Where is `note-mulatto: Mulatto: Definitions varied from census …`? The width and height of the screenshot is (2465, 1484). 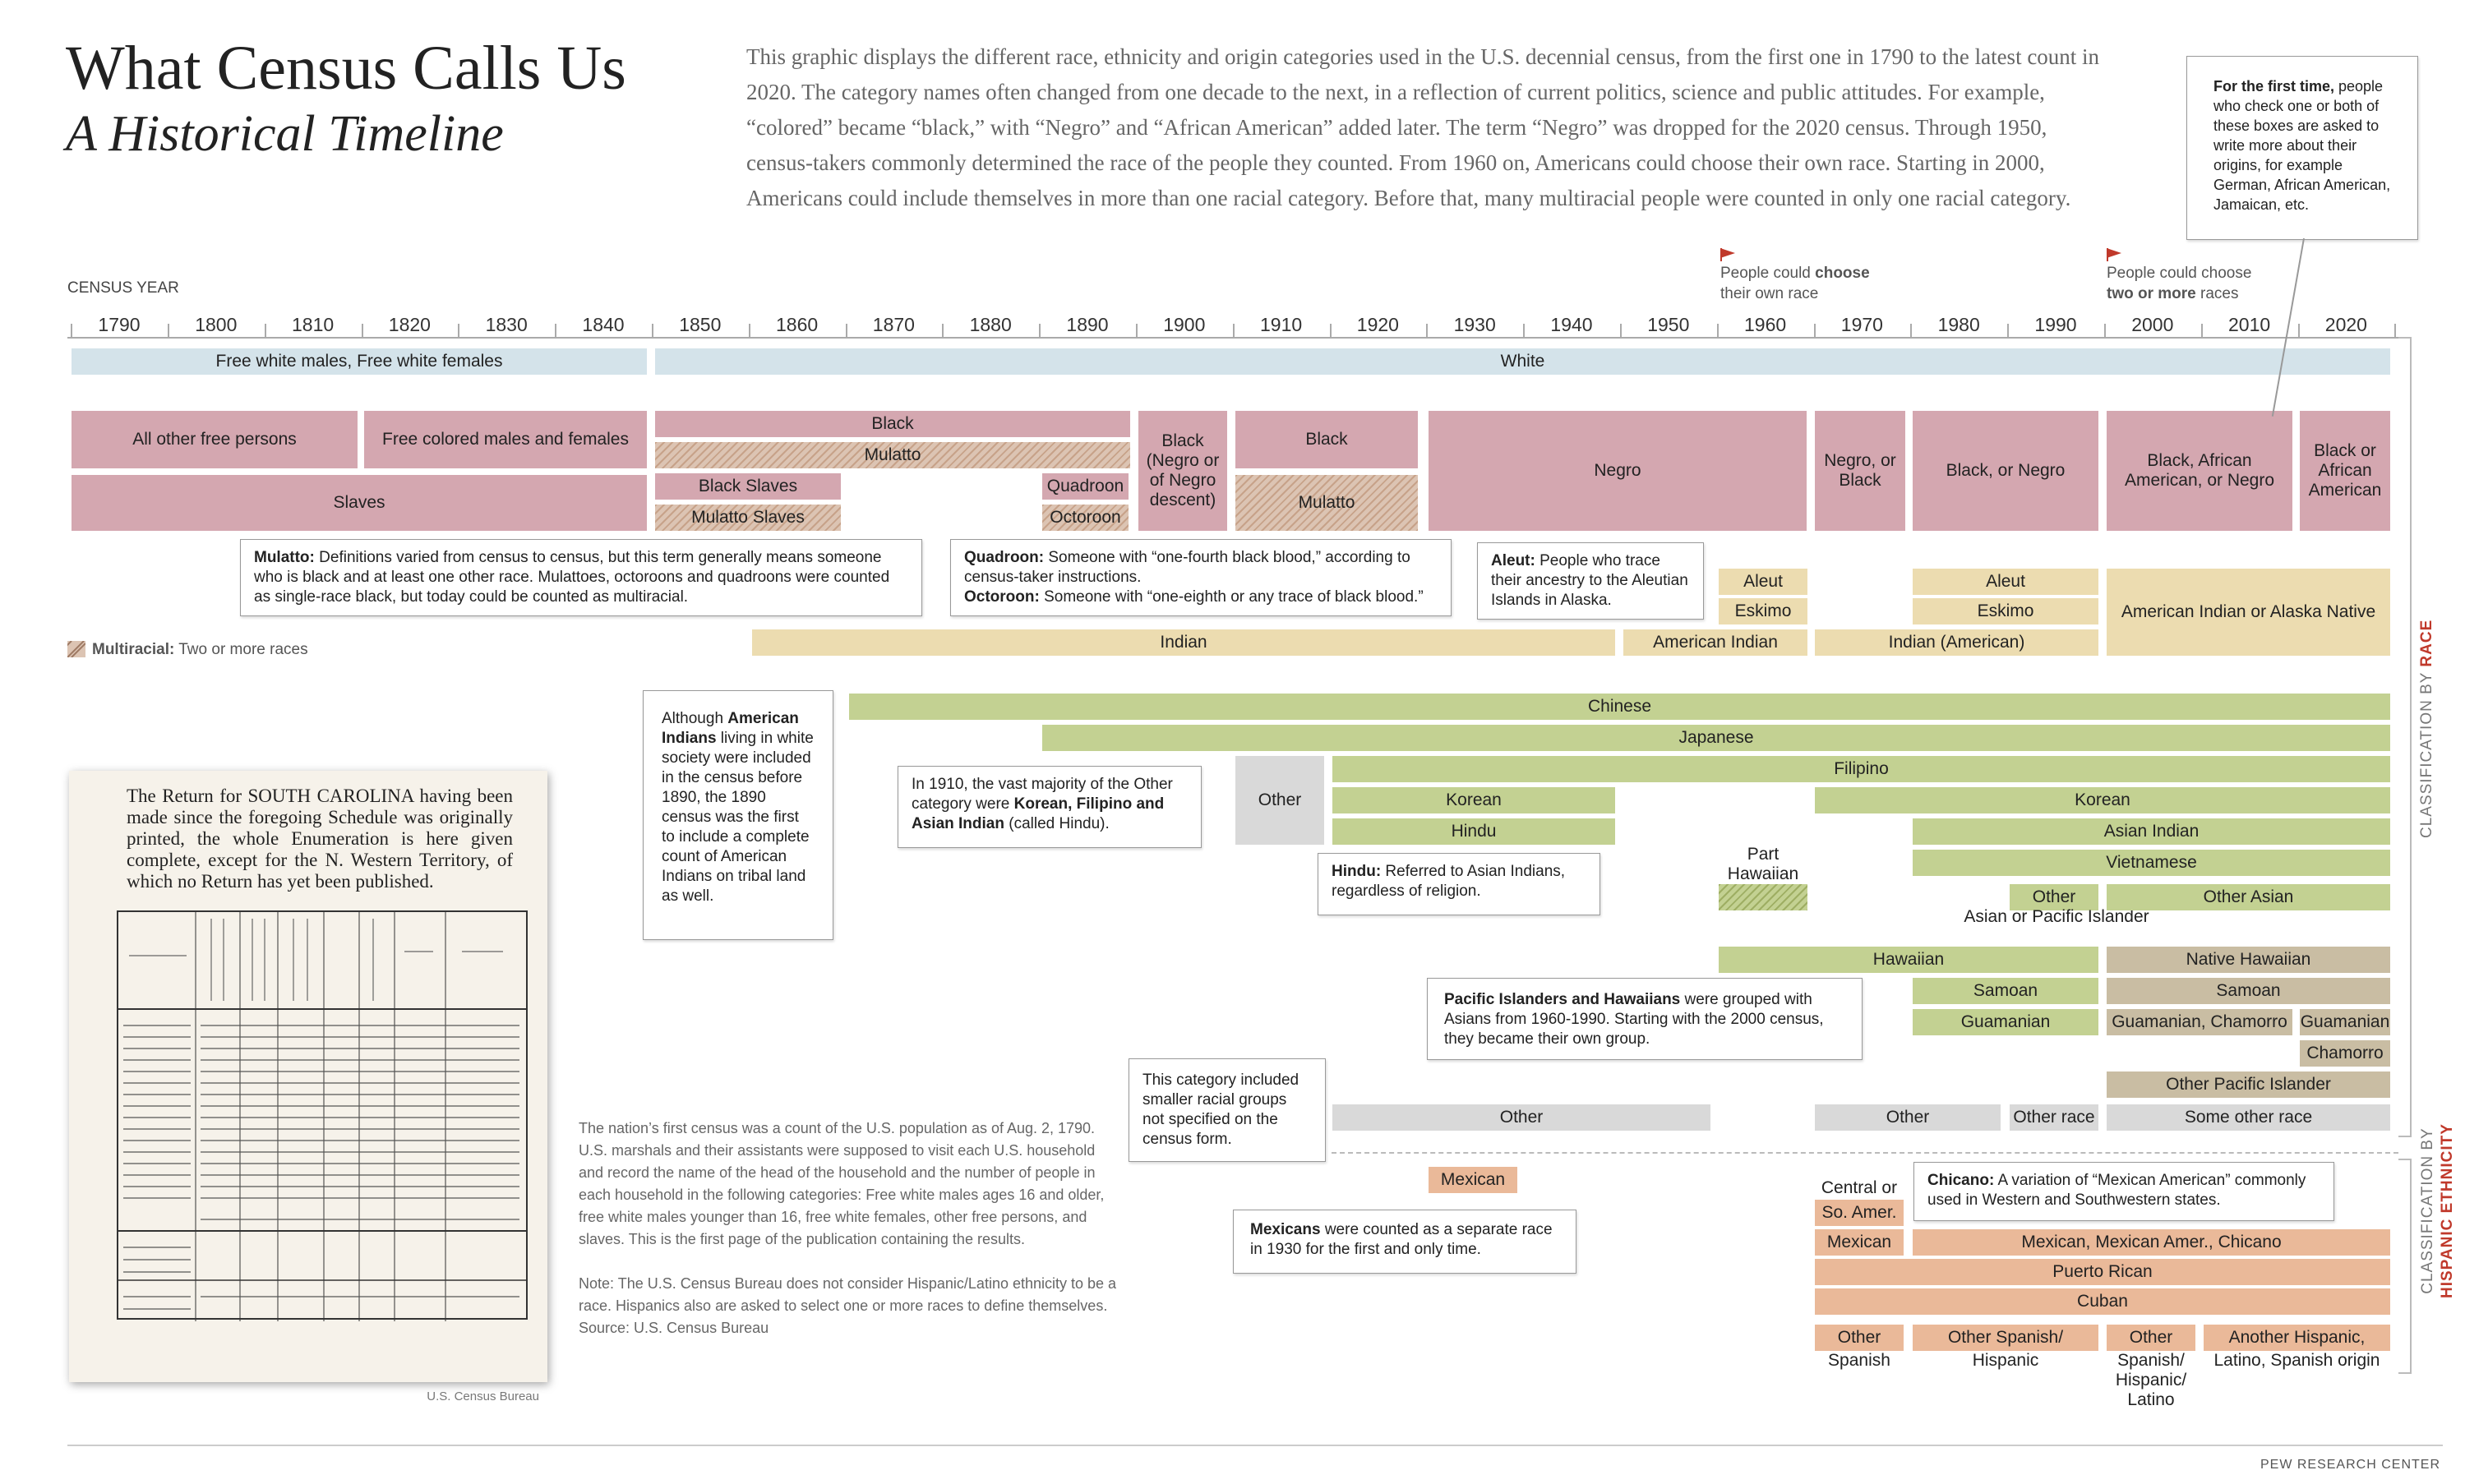 note-mulatto: Mulatto: Definitions varied from census … is located at coordinates (581, 577).